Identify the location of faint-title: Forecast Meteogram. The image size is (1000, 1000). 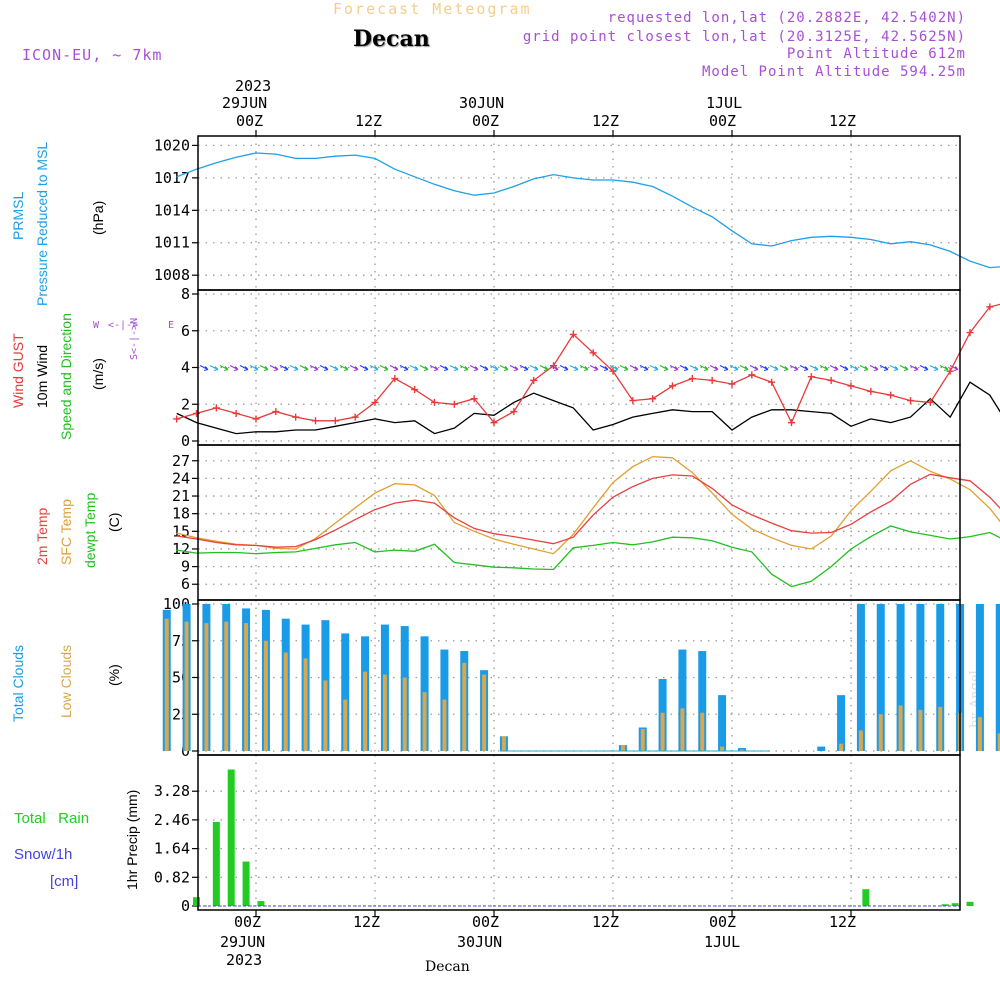
(432, 9).